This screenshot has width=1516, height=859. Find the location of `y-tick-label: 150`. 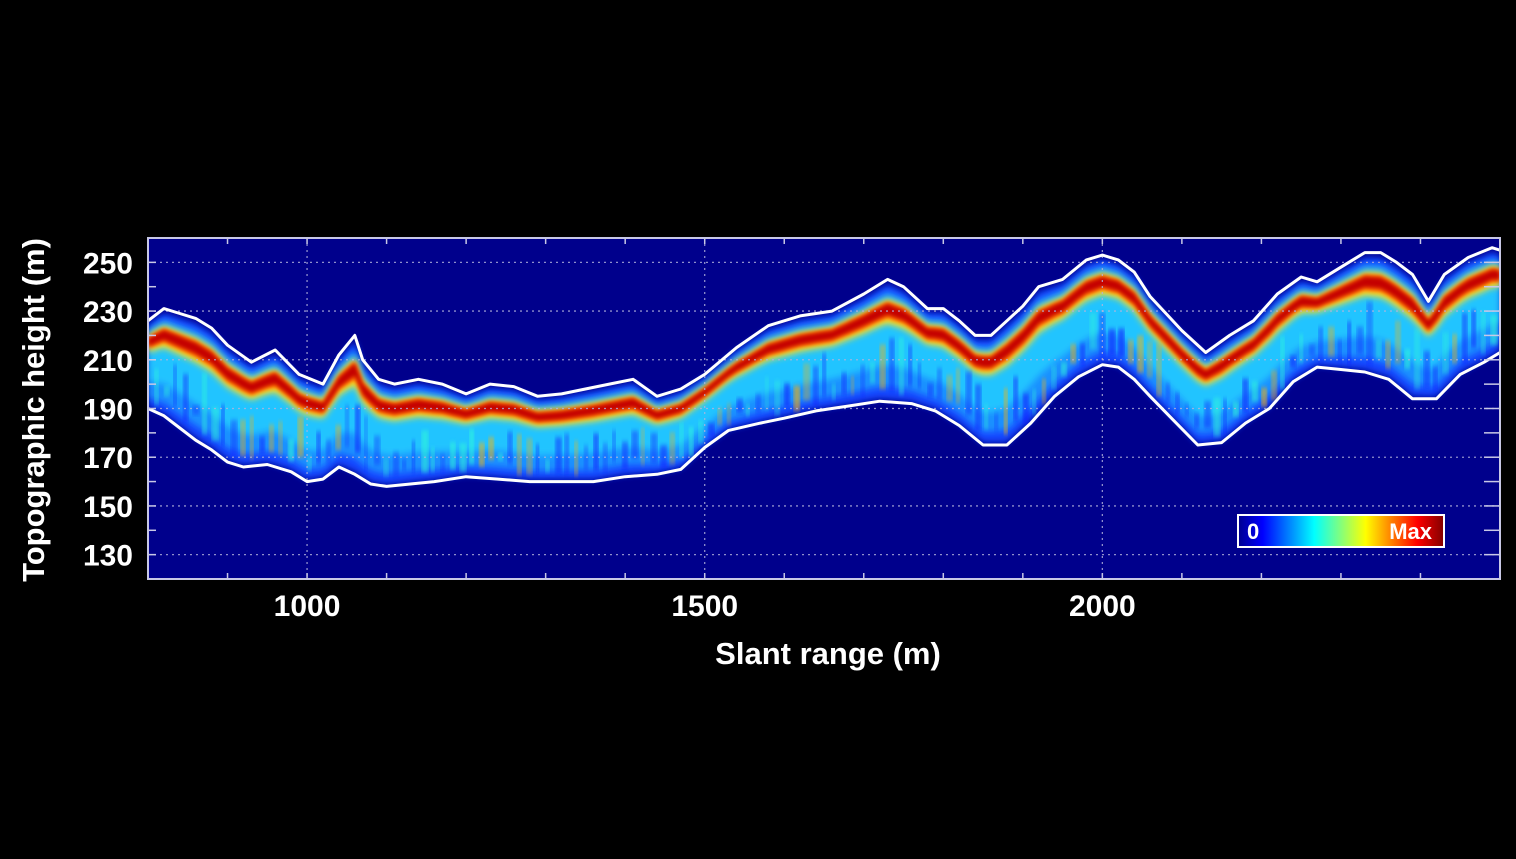

y-tick-label: 150 is located at coordinates (108, 507).